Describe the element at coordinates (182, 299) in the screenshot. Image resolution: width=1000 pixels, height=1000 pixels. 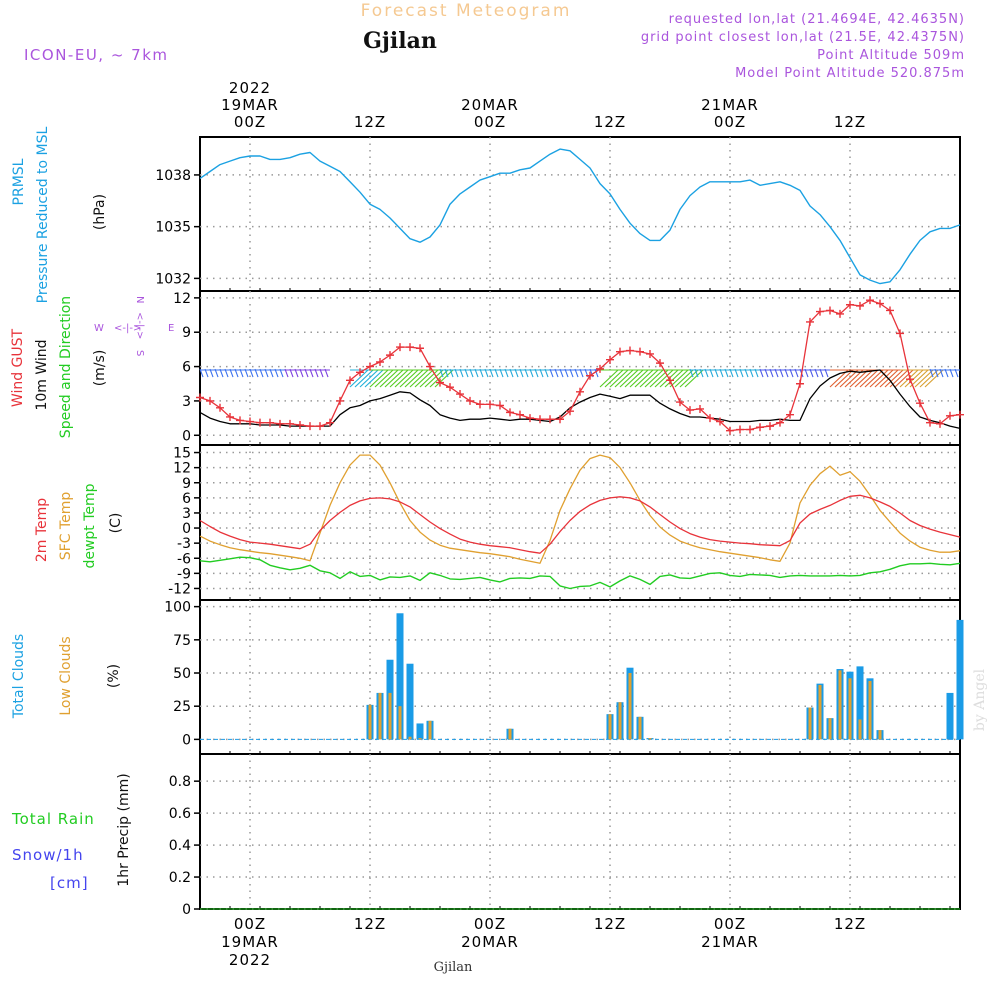
I see `wind-ytick-label: 12` at that location.